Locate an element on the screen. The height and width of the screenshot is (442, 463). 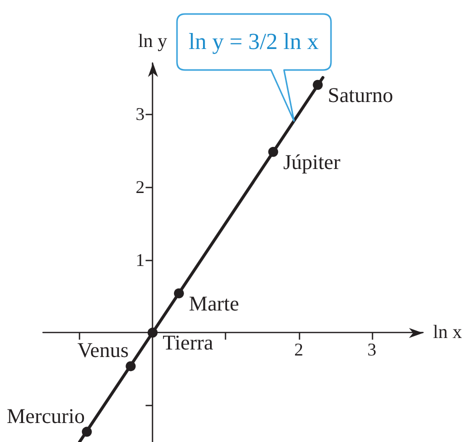
annotation: Tierra is located at coordinates (188, 342).